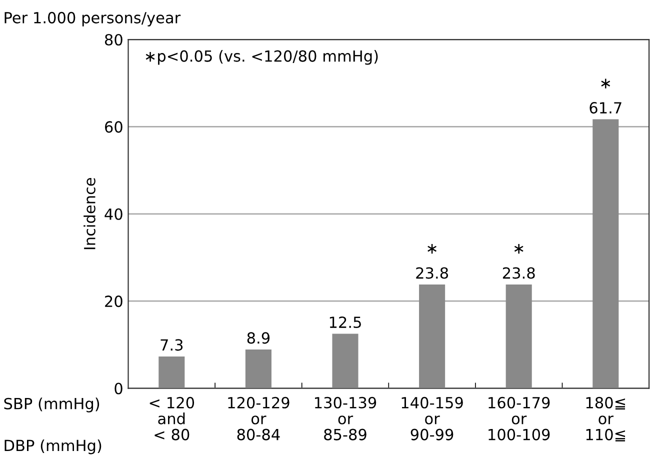 The height and width of the screenshot is (465, 651). I want to click on x-tick-label: 130-139 or 85-89, so click(345, 418).